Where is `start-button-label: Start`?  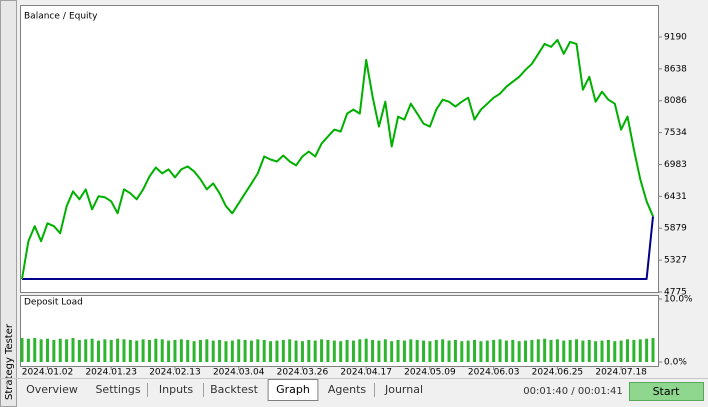
start-button-label: Start is located at coordinates (667, 391).